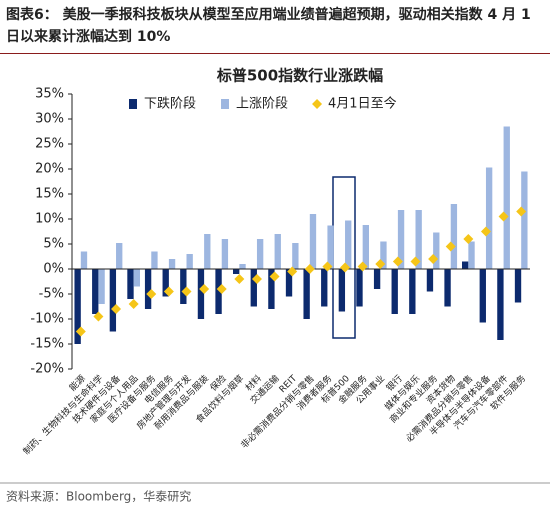  What do you see at coordinates (49, 144) in the screenshot?
I see `y-tick-label: 25%` at bounding box center [49, 144].